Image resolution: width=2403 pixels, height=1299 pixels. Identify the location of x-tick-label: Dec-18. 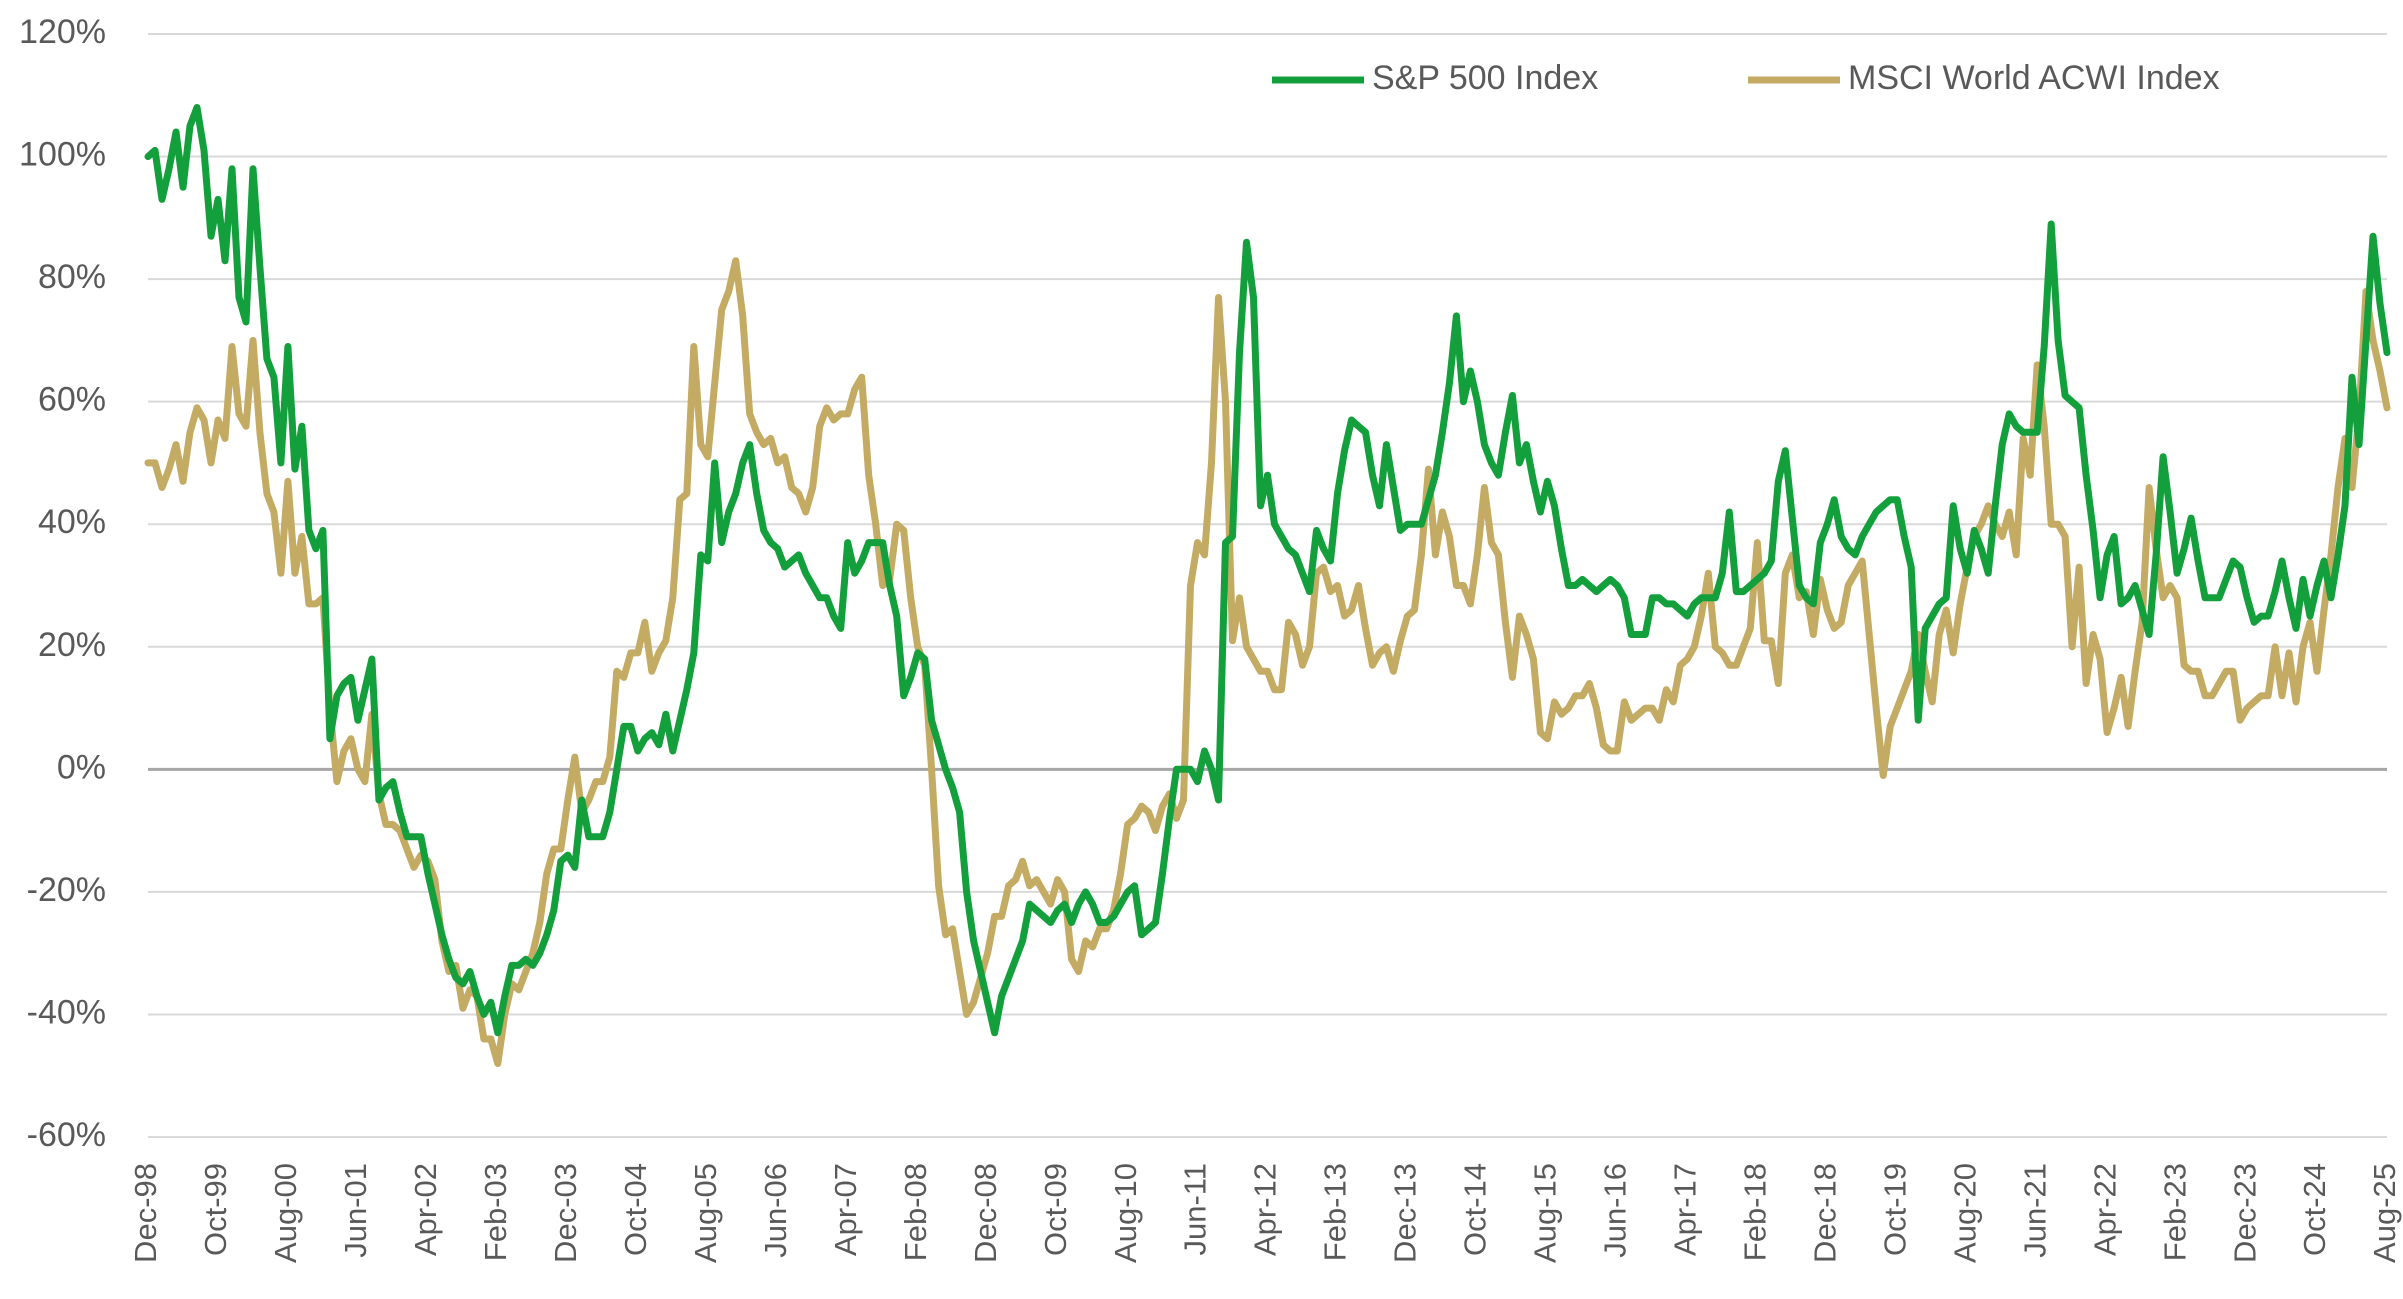
(1824, 1213).